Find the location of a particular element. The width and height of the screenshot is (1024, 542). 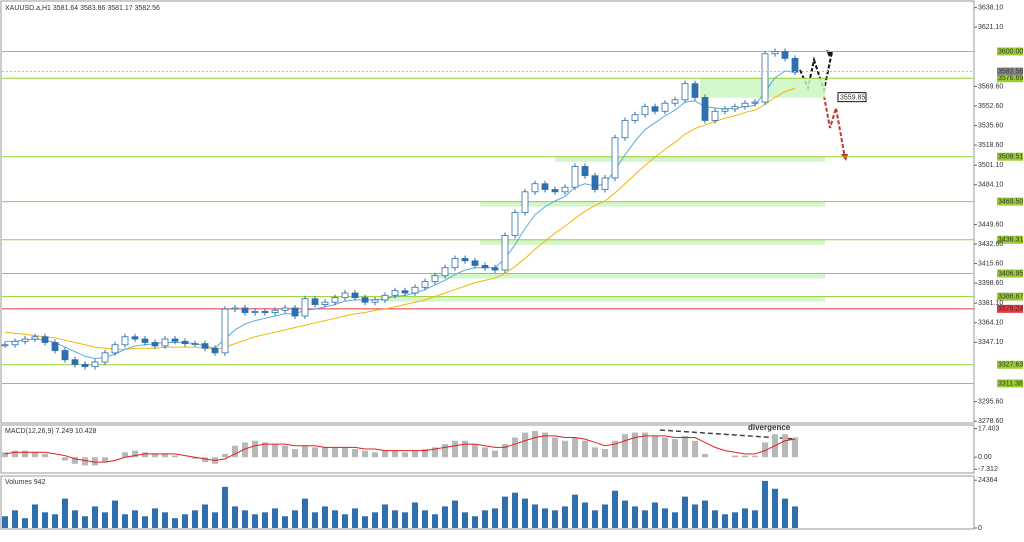

level-label: 3311.38 is located at coordinates (1010, 383).